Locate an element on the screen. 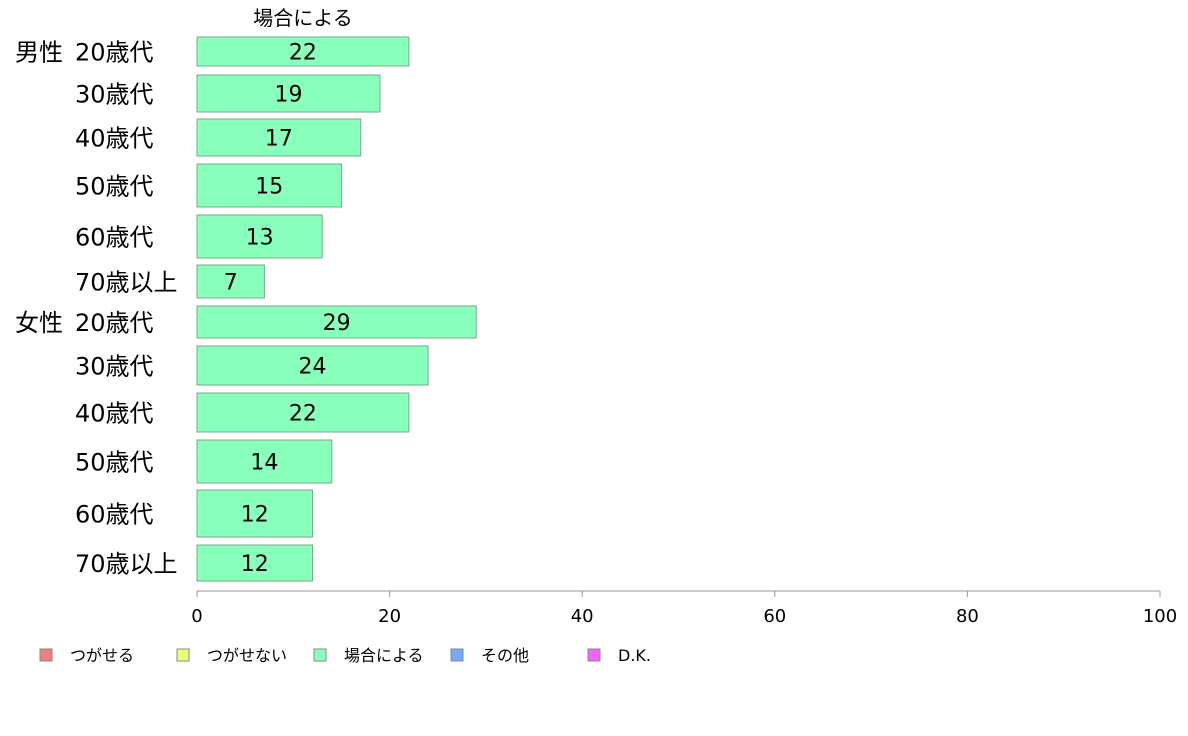 Image resolution: width=1188 pixels, height=736 pixels. bar-value-label: 29 is located at coordinates (337, 323).